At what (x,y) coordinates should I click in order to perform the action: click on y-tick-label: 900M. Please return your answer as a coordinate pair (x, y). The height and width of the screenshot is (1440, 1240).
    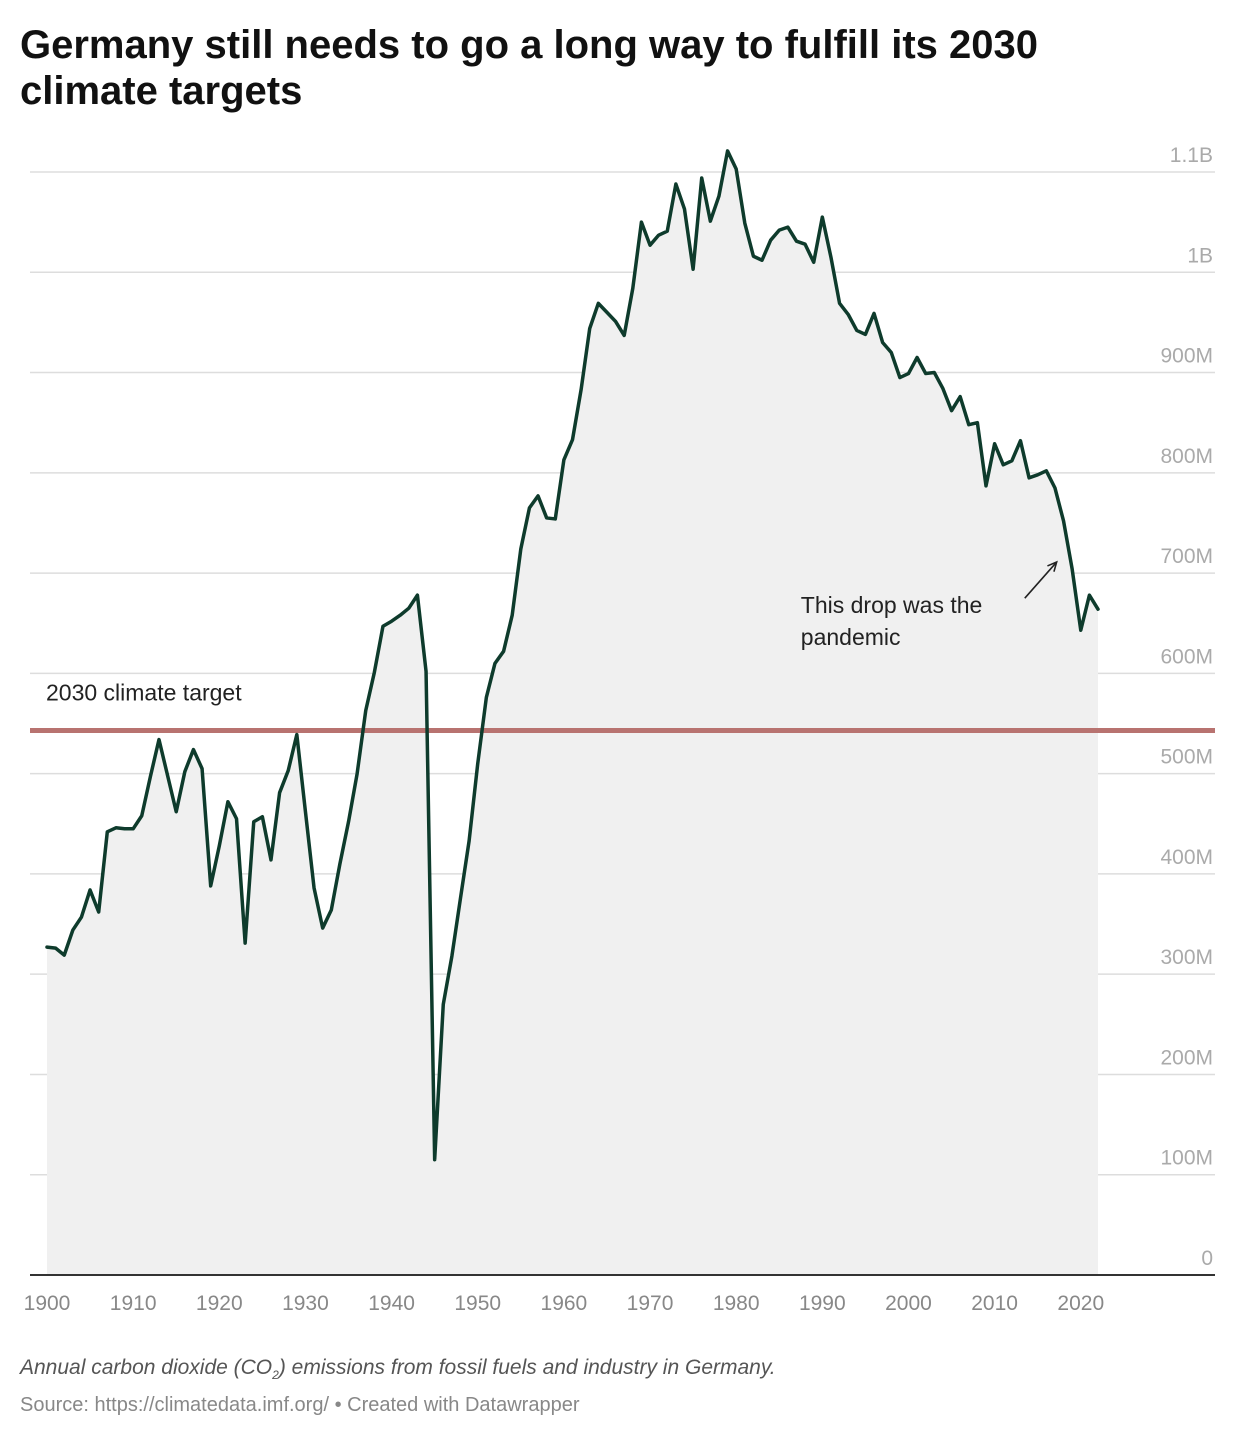
    Looking at the image, I should click on (1186, 356).